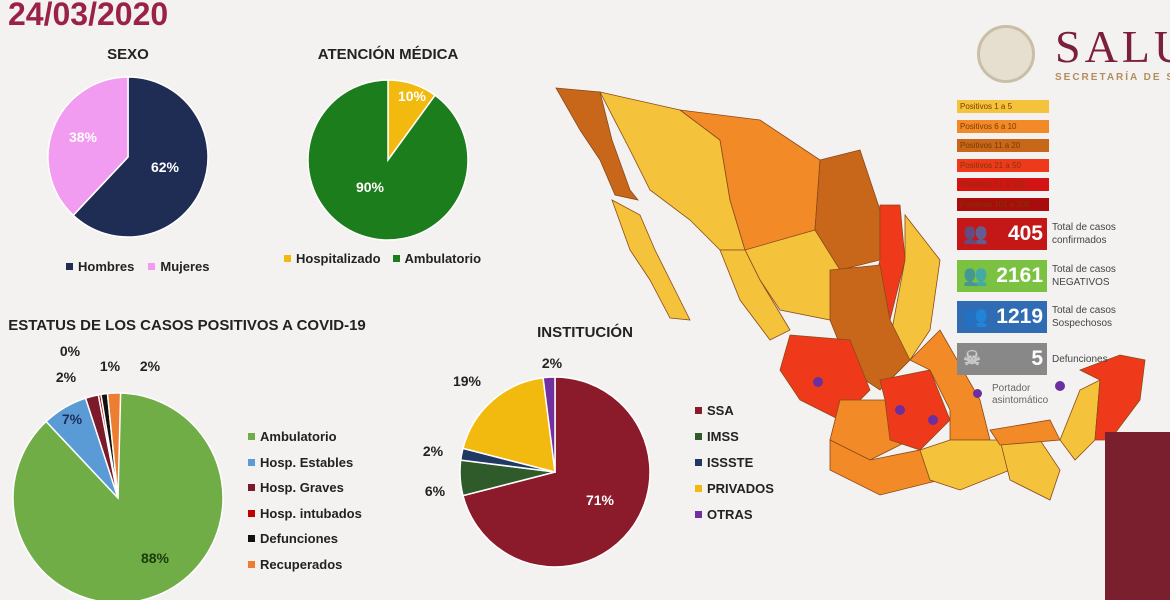 Image resolution: width=1170 pixels, height=600 pixels. Describe the element at coordinates (412, 96) in the screenshot. I see `data-label: 10%` at that location.